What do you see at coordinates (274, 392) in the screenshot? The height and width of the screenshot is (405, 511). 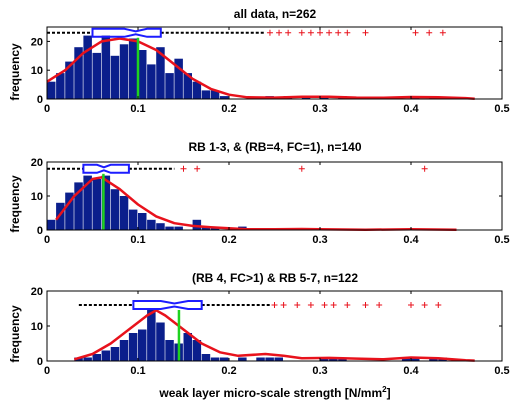 I see `x-axis-label: weak layer micro-scale strength [N/mm2]` at bounding box center [274, 392].